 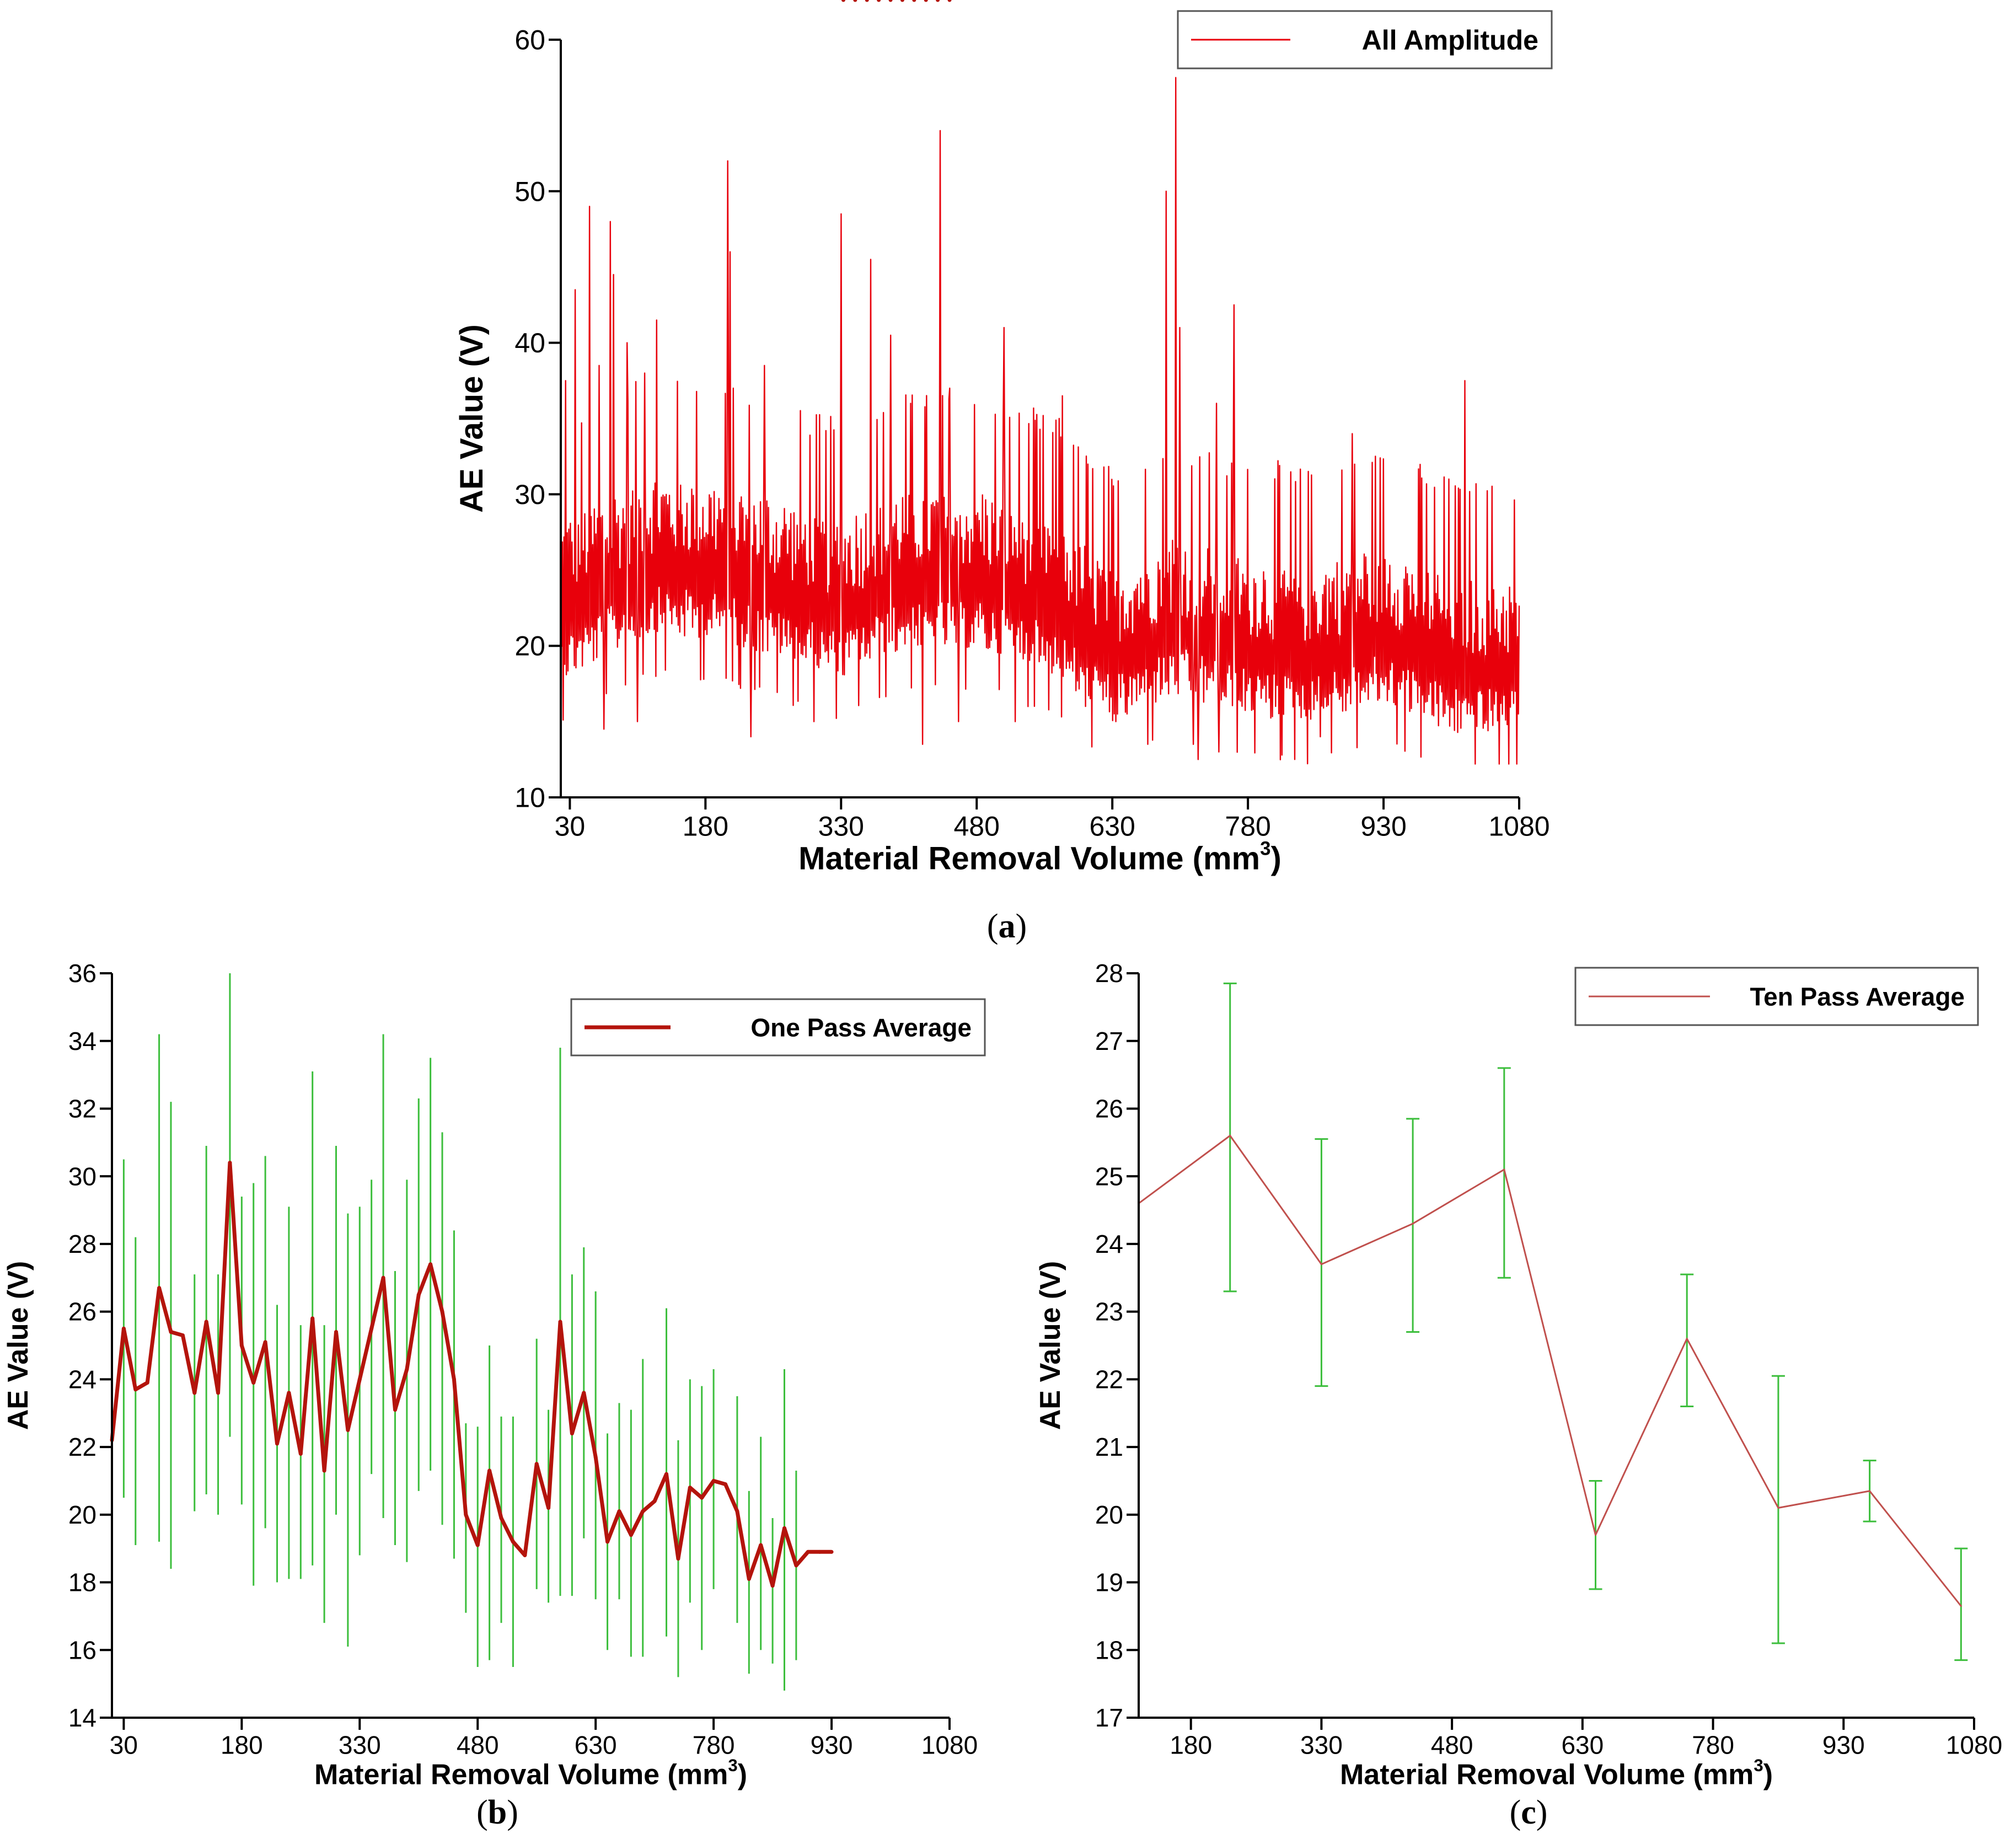 I want to click on y-tick-label: 24, so click(x=82, y=1379).